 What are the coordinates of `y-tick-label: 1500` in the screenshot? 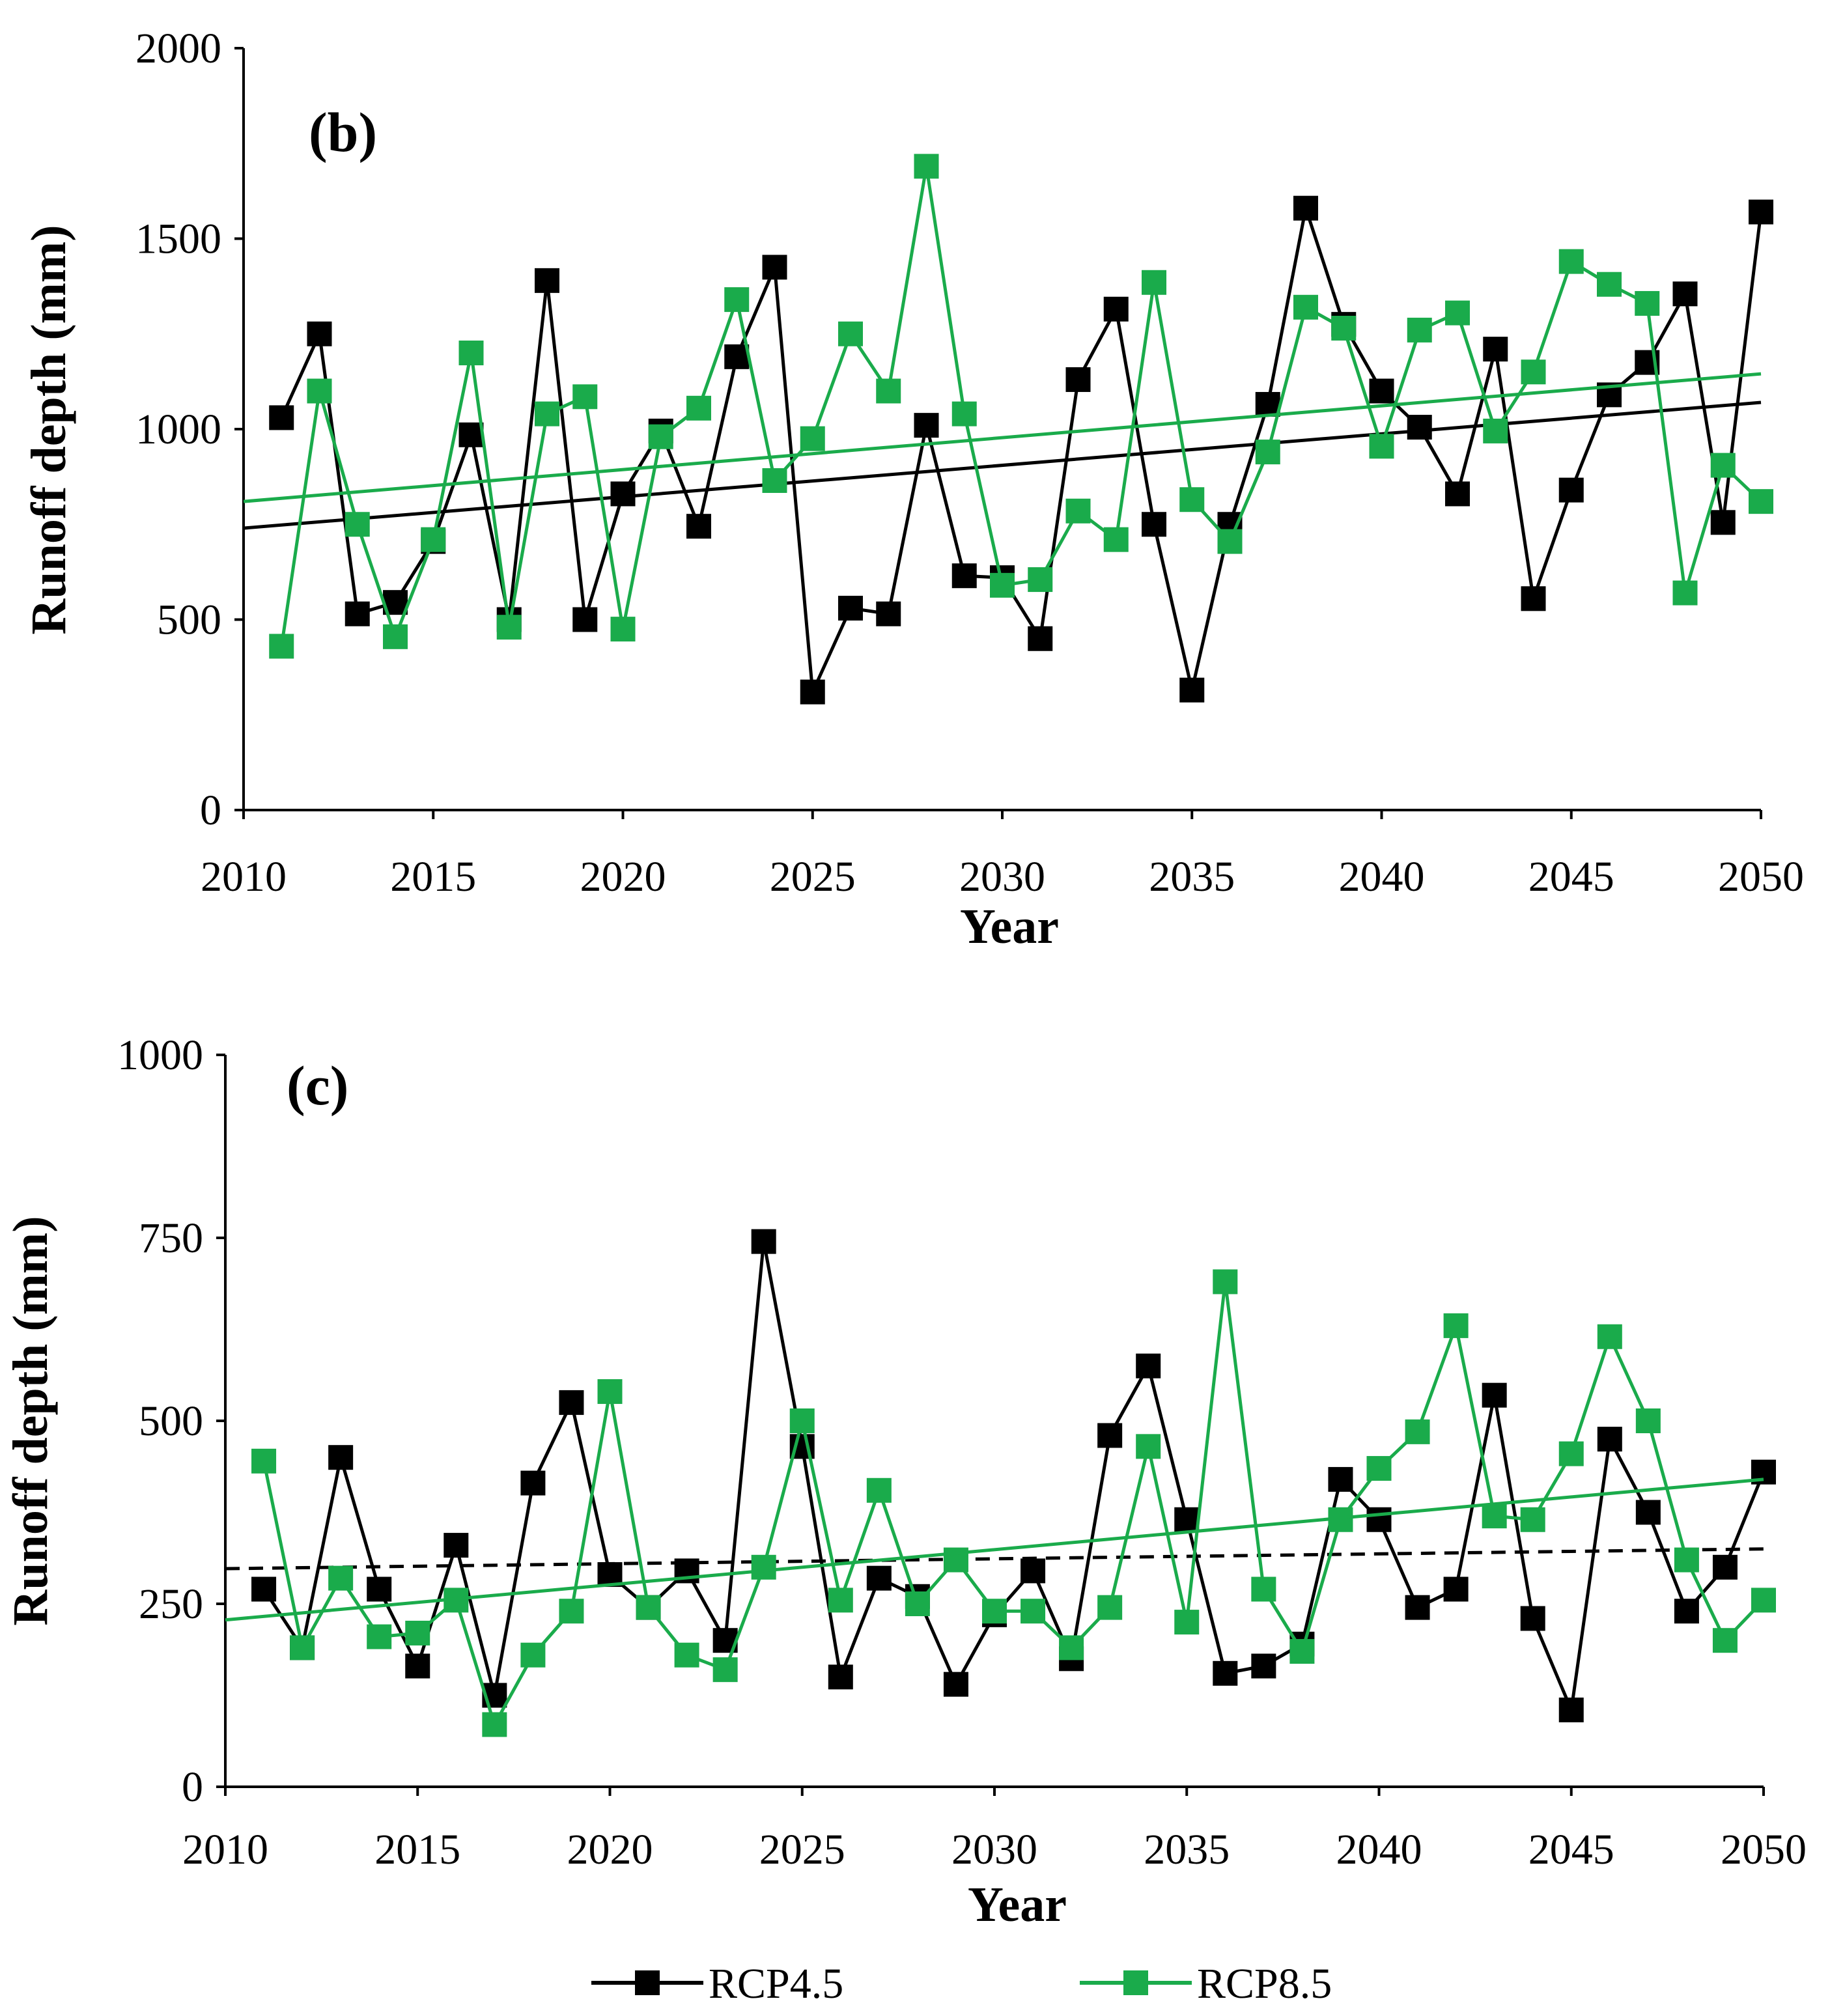 It's located at (178, 240).